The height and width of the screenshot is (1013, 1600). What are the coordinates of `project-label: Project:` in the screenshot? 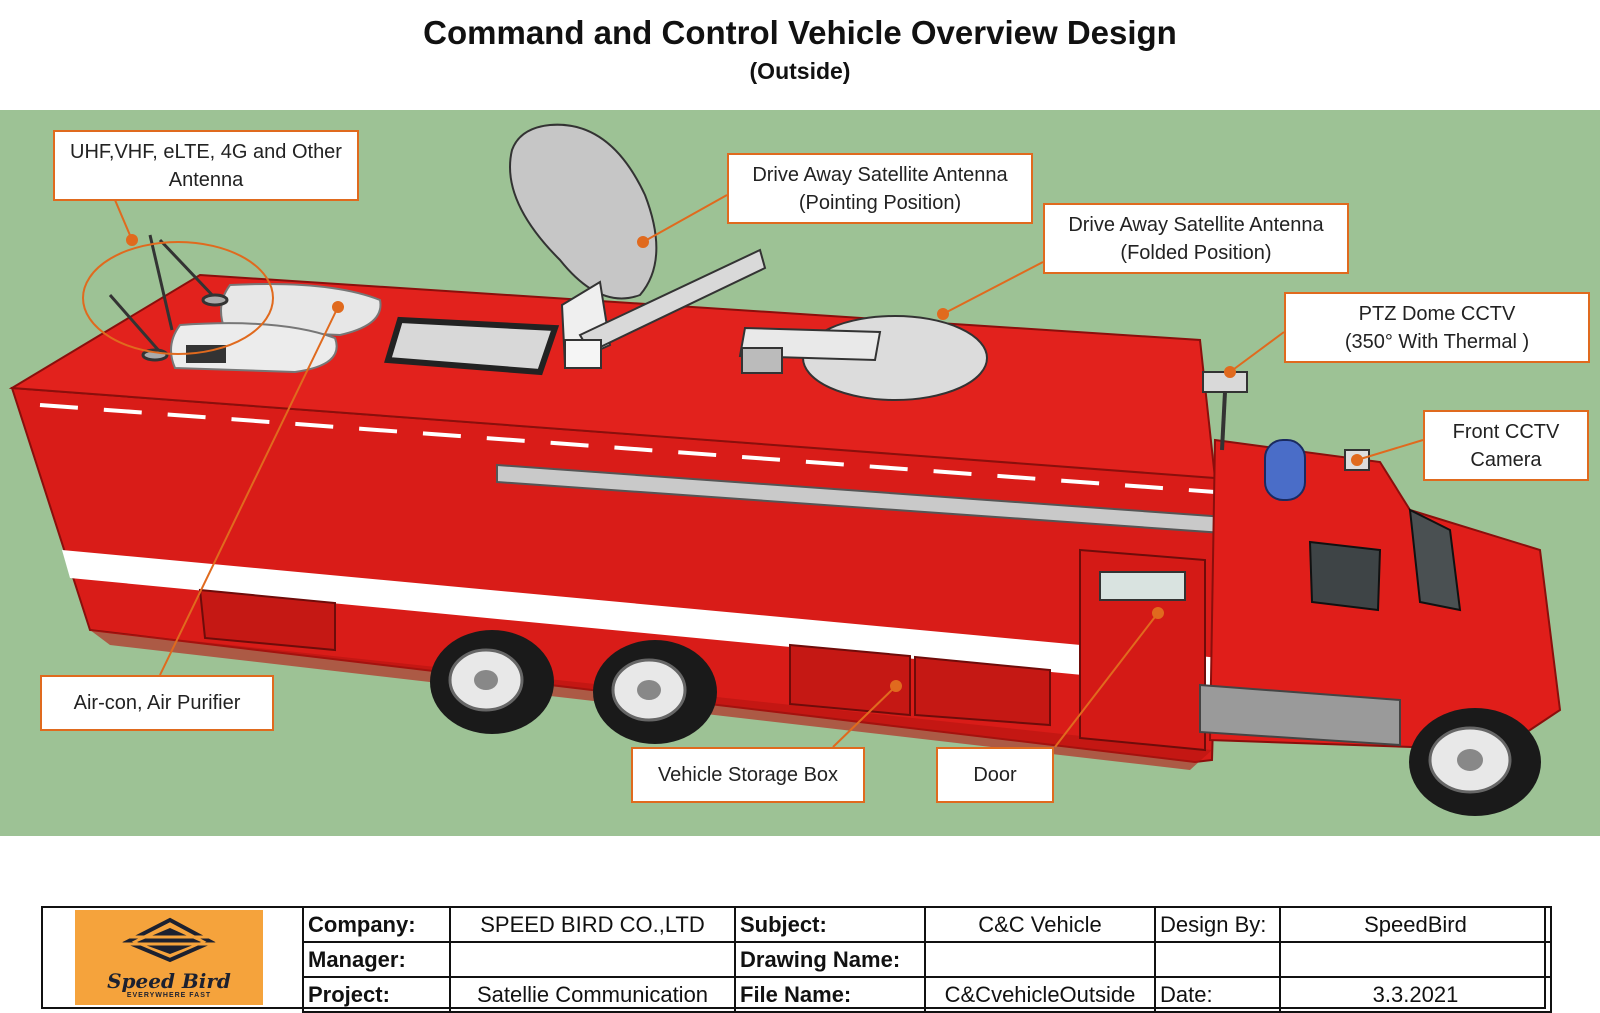 It's located at (376, 994).